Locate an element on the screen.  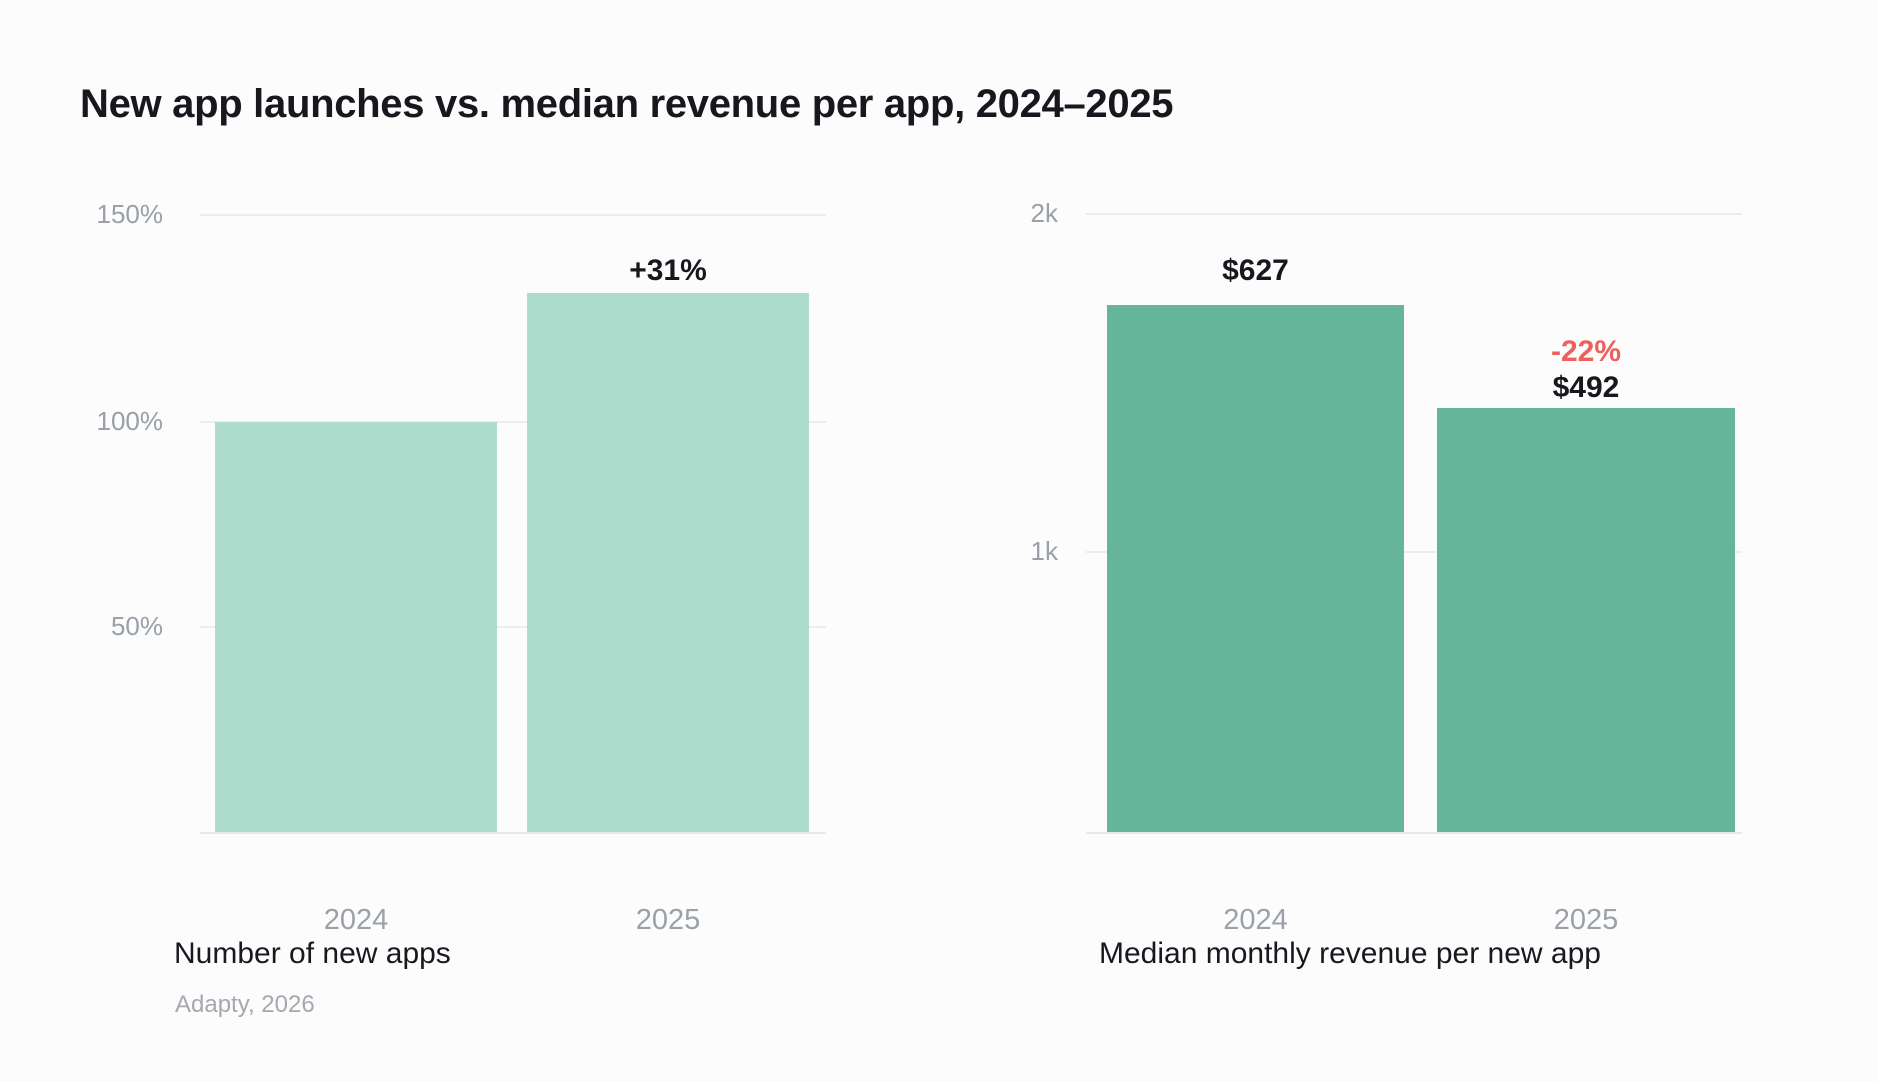
revenue-value-label: $627 is located at coordinates (1255, 271).